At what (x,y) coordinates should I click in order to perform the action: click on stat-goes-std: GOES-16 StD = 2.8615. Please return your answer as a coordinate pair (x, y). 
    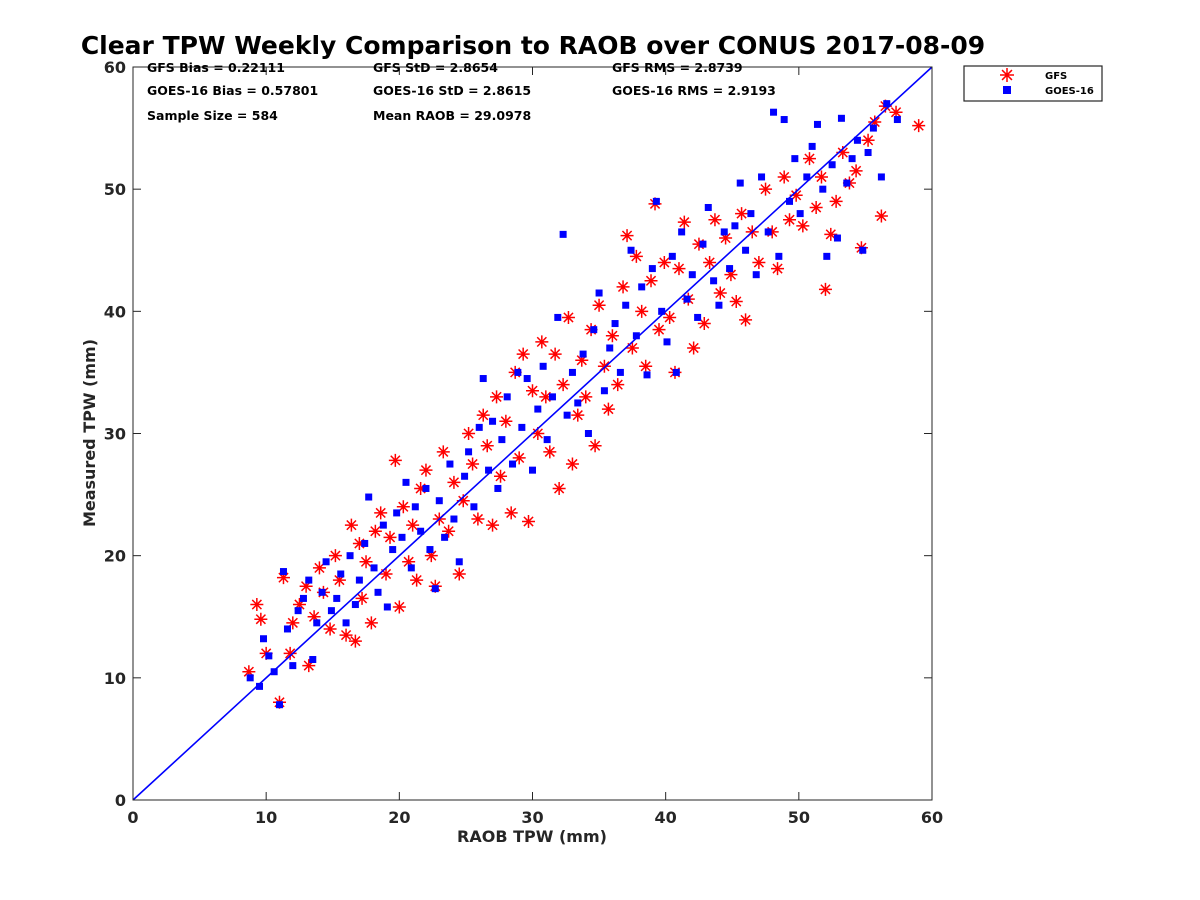
    Looking at the image, I should click on (452, 90).